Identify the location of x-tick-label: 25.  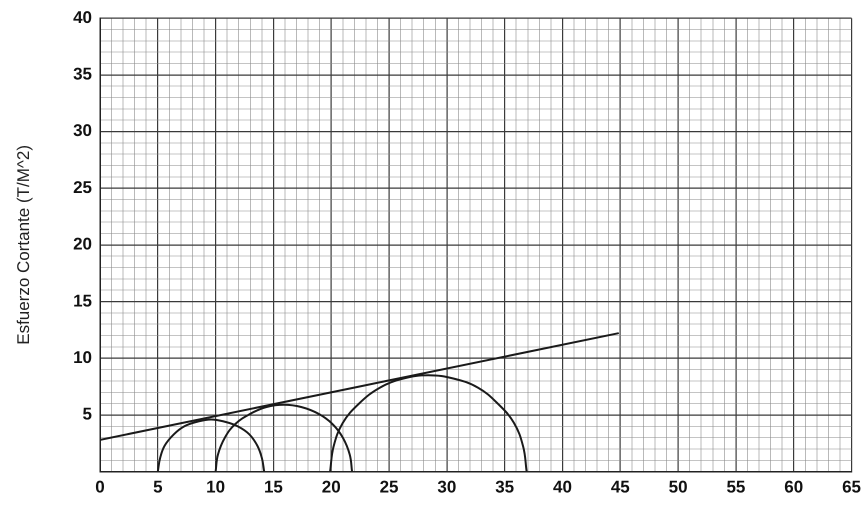
(389, 486).